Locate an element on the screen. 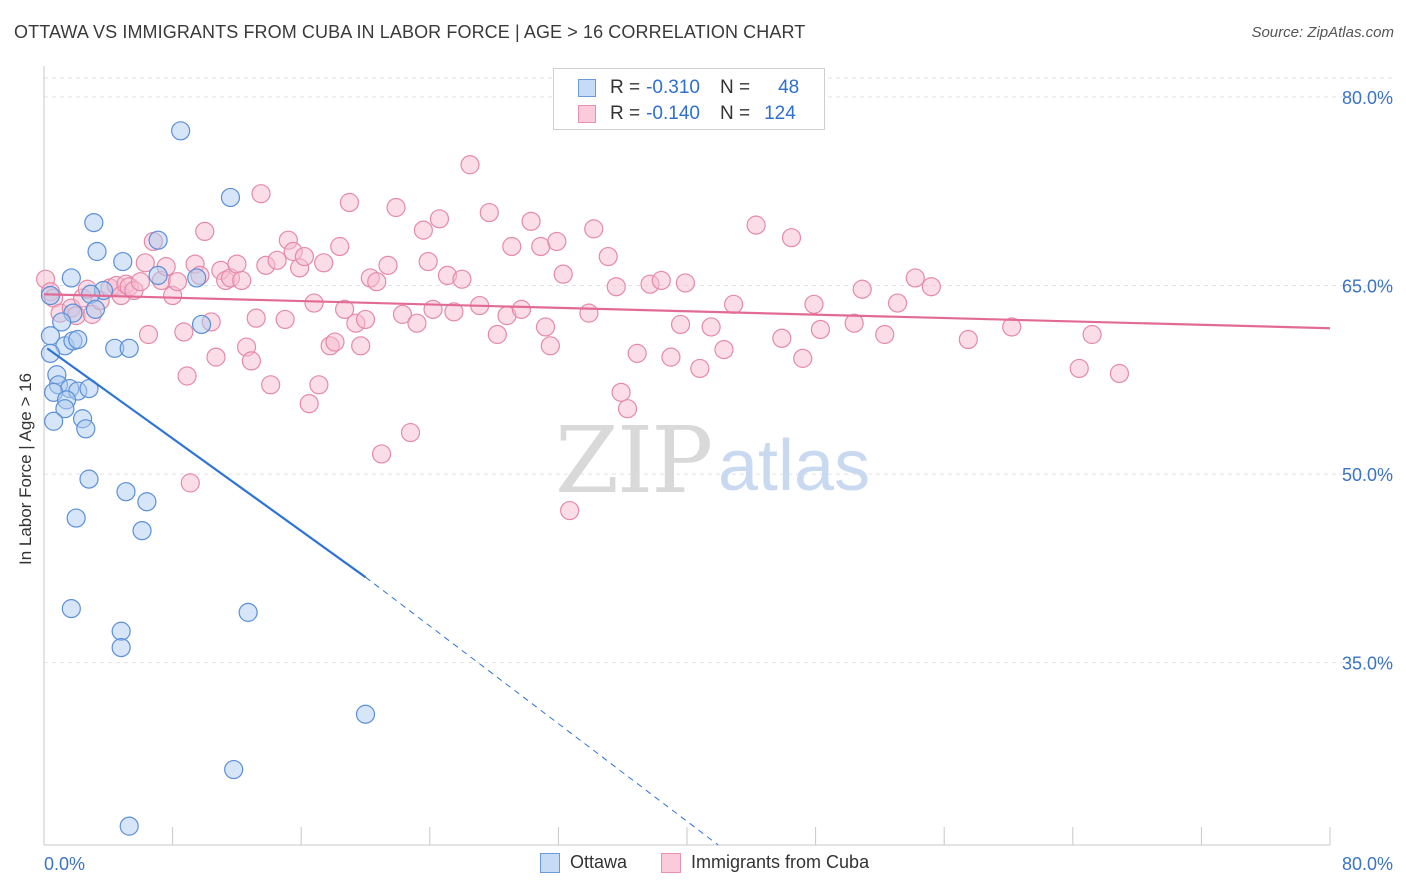  source-credit: Source: ZipAtlas.com is located at coordinates (1322, 32).